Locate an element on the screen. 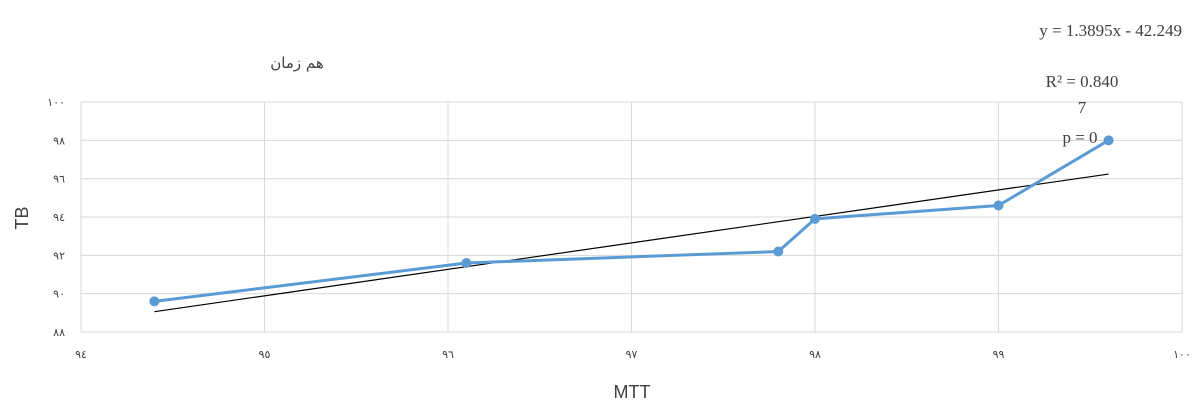  y-tick-label: ۱۰۰ is located at coordinates (56, 102).